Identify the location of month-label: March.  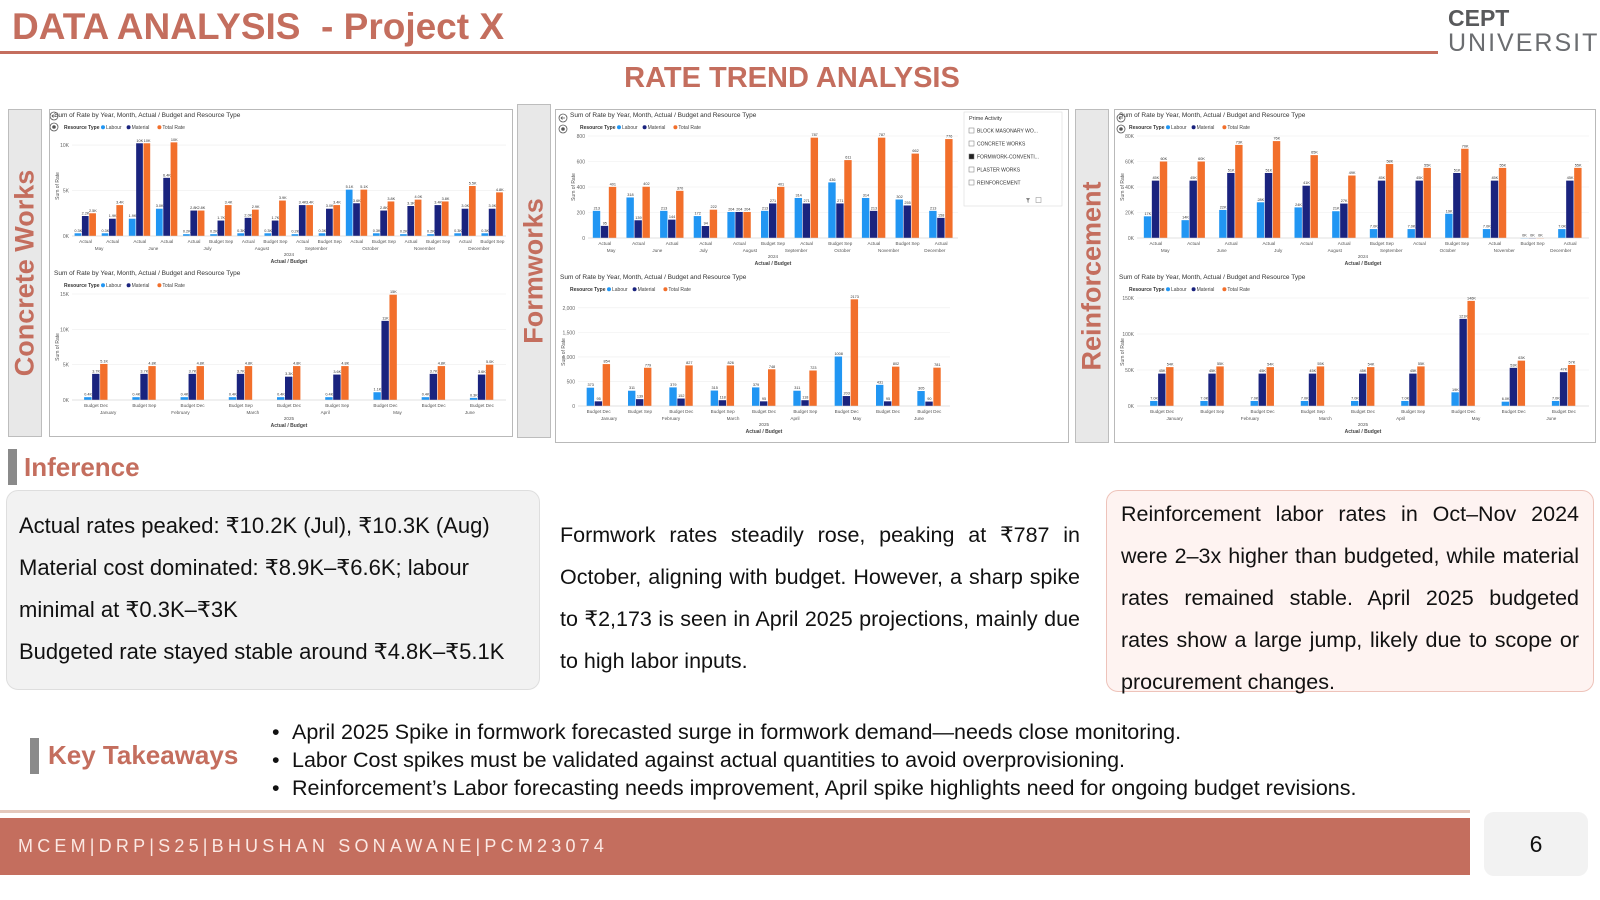
(1325, 418).